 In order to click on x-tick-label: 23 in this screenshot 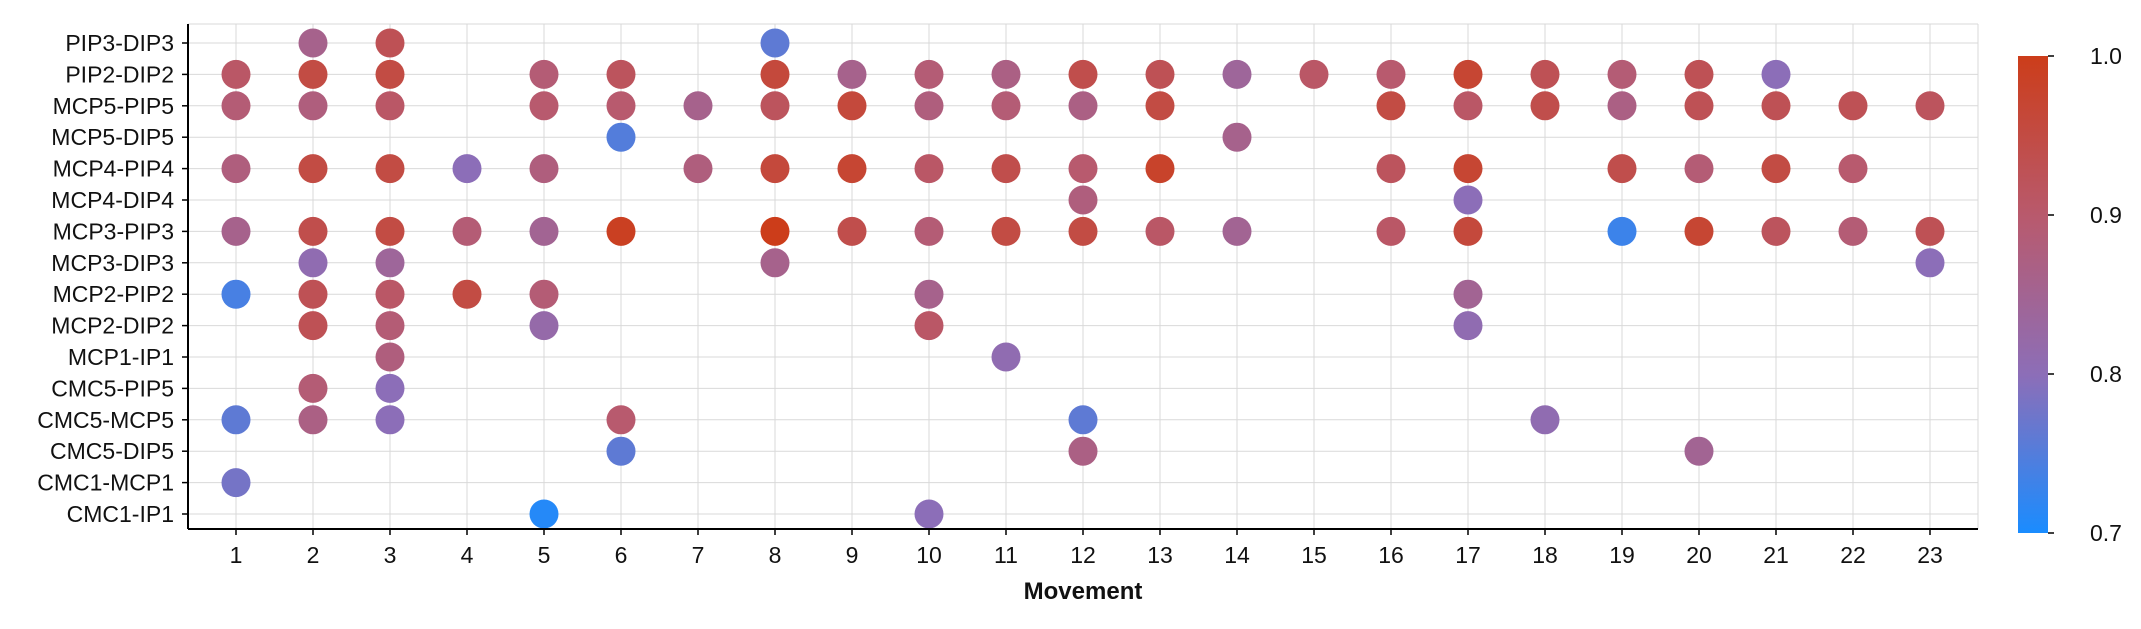, I will do `click(1930, 555)`.